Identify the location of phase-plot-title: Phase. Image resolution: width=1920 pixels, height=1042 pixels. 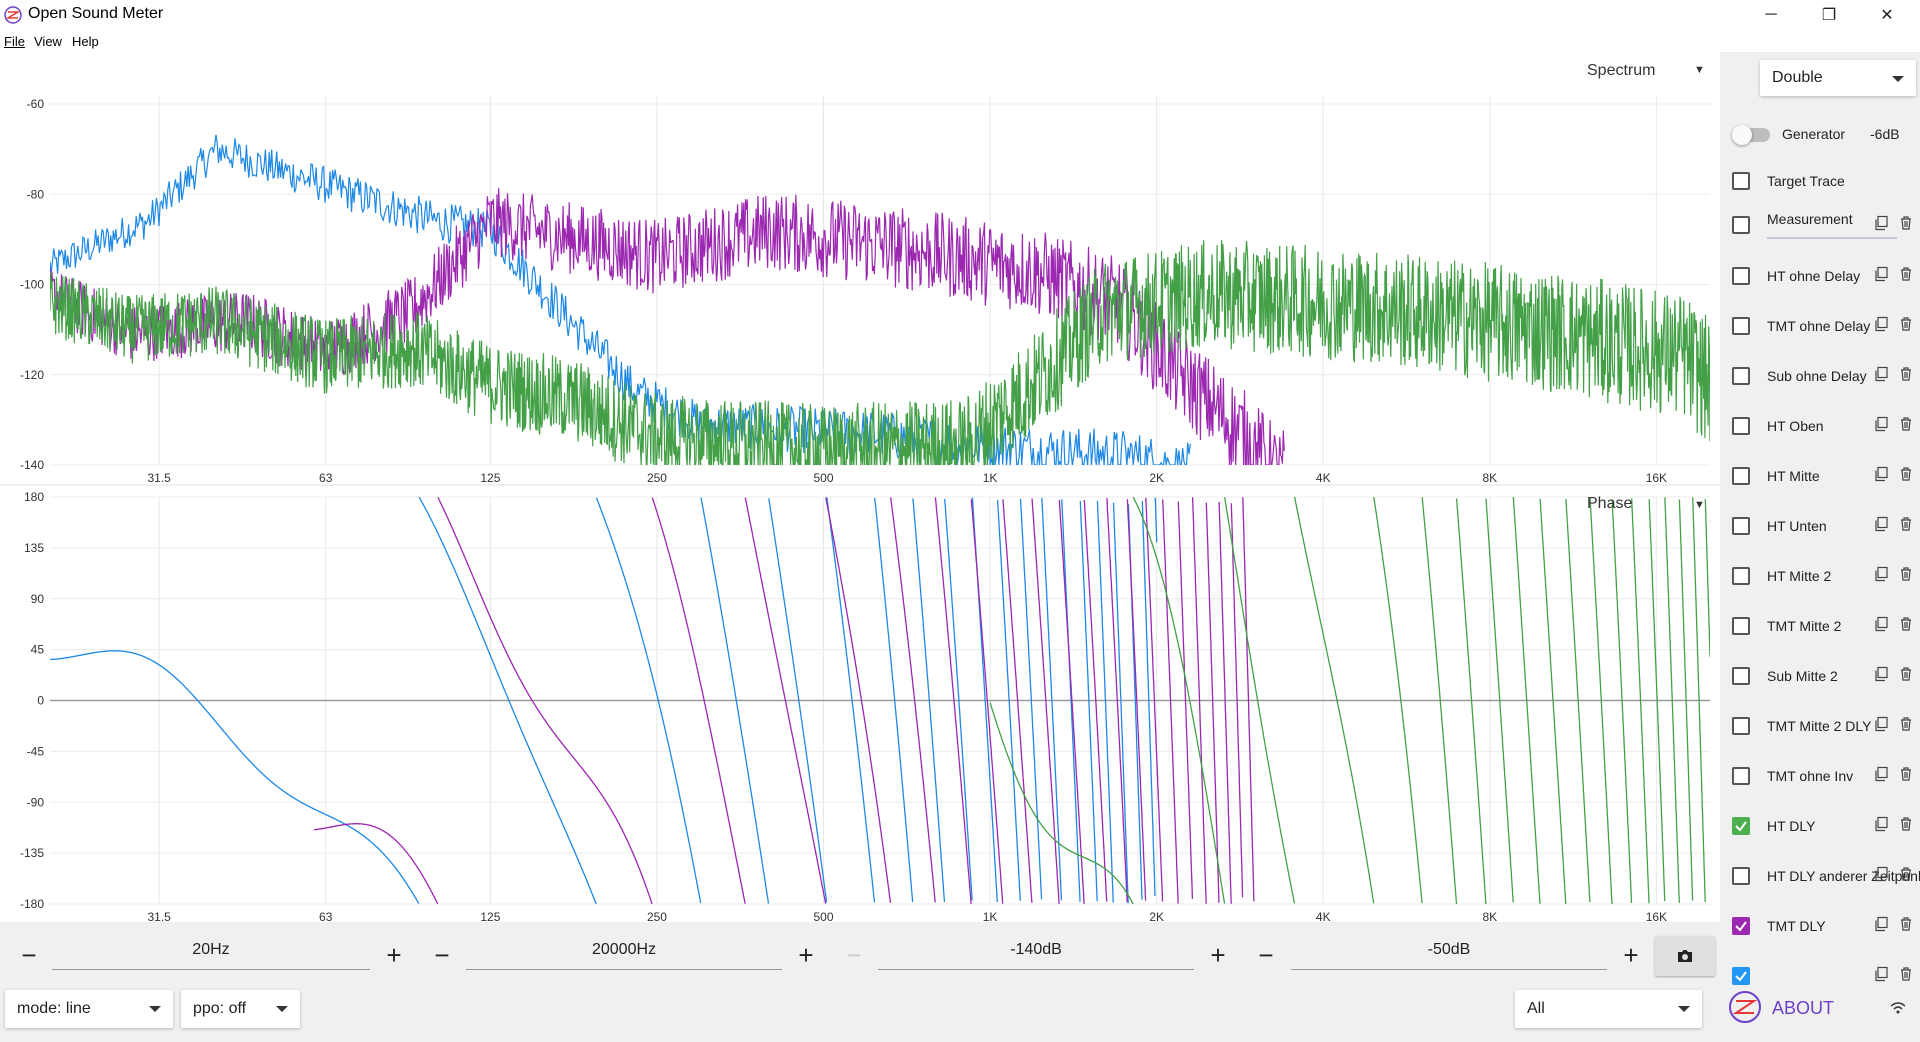
(1610, 503).